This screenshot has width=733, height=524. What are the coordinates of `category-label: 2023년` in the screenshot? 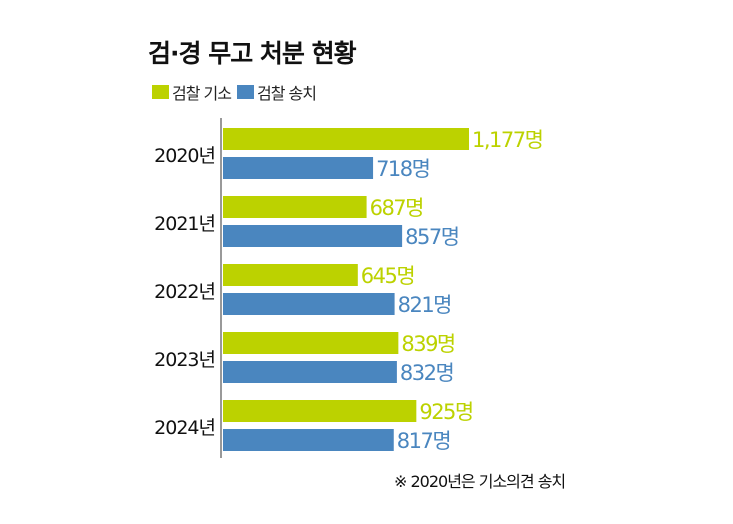 It's located at (184, 360).